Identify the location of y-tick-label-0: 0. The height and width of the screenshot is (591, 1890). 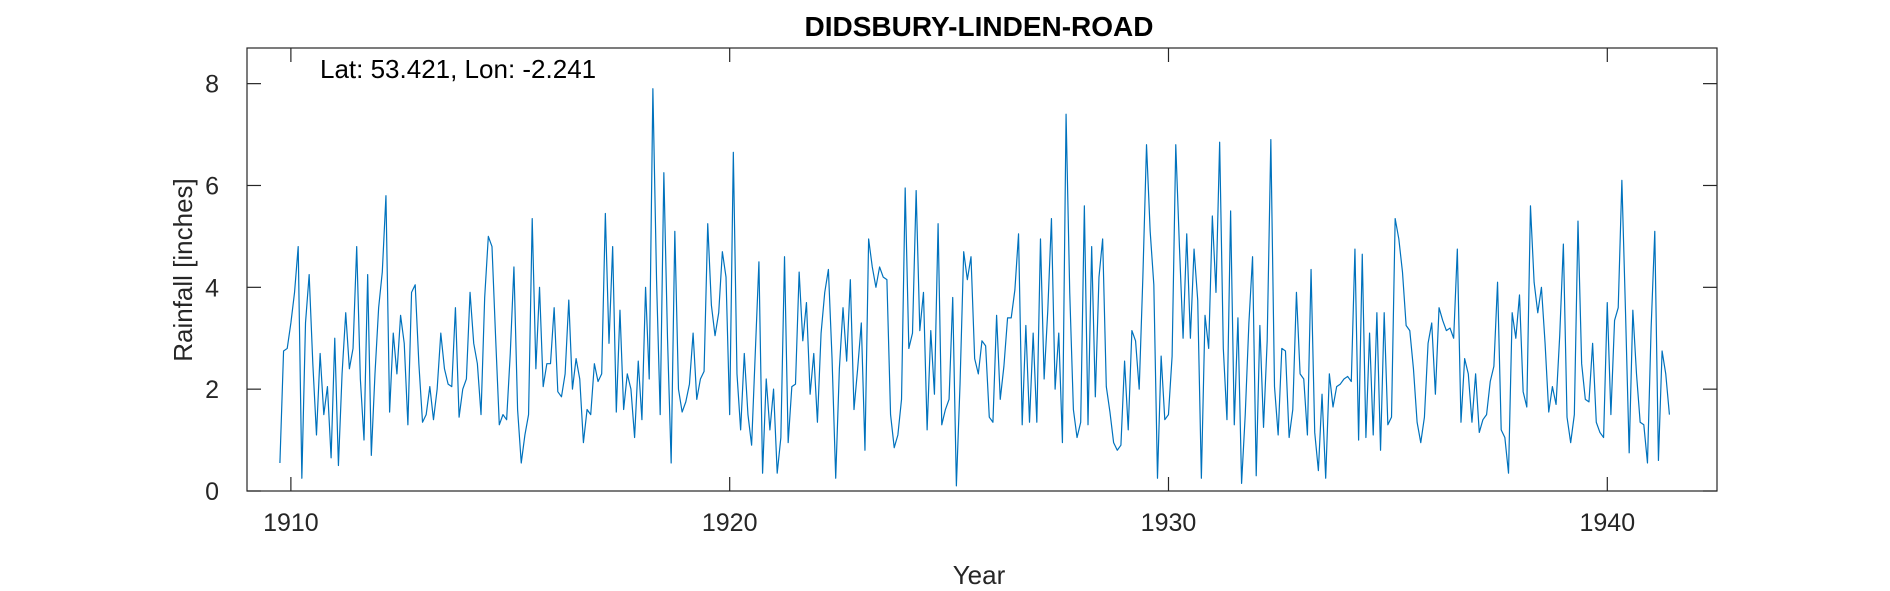
(212, 492).